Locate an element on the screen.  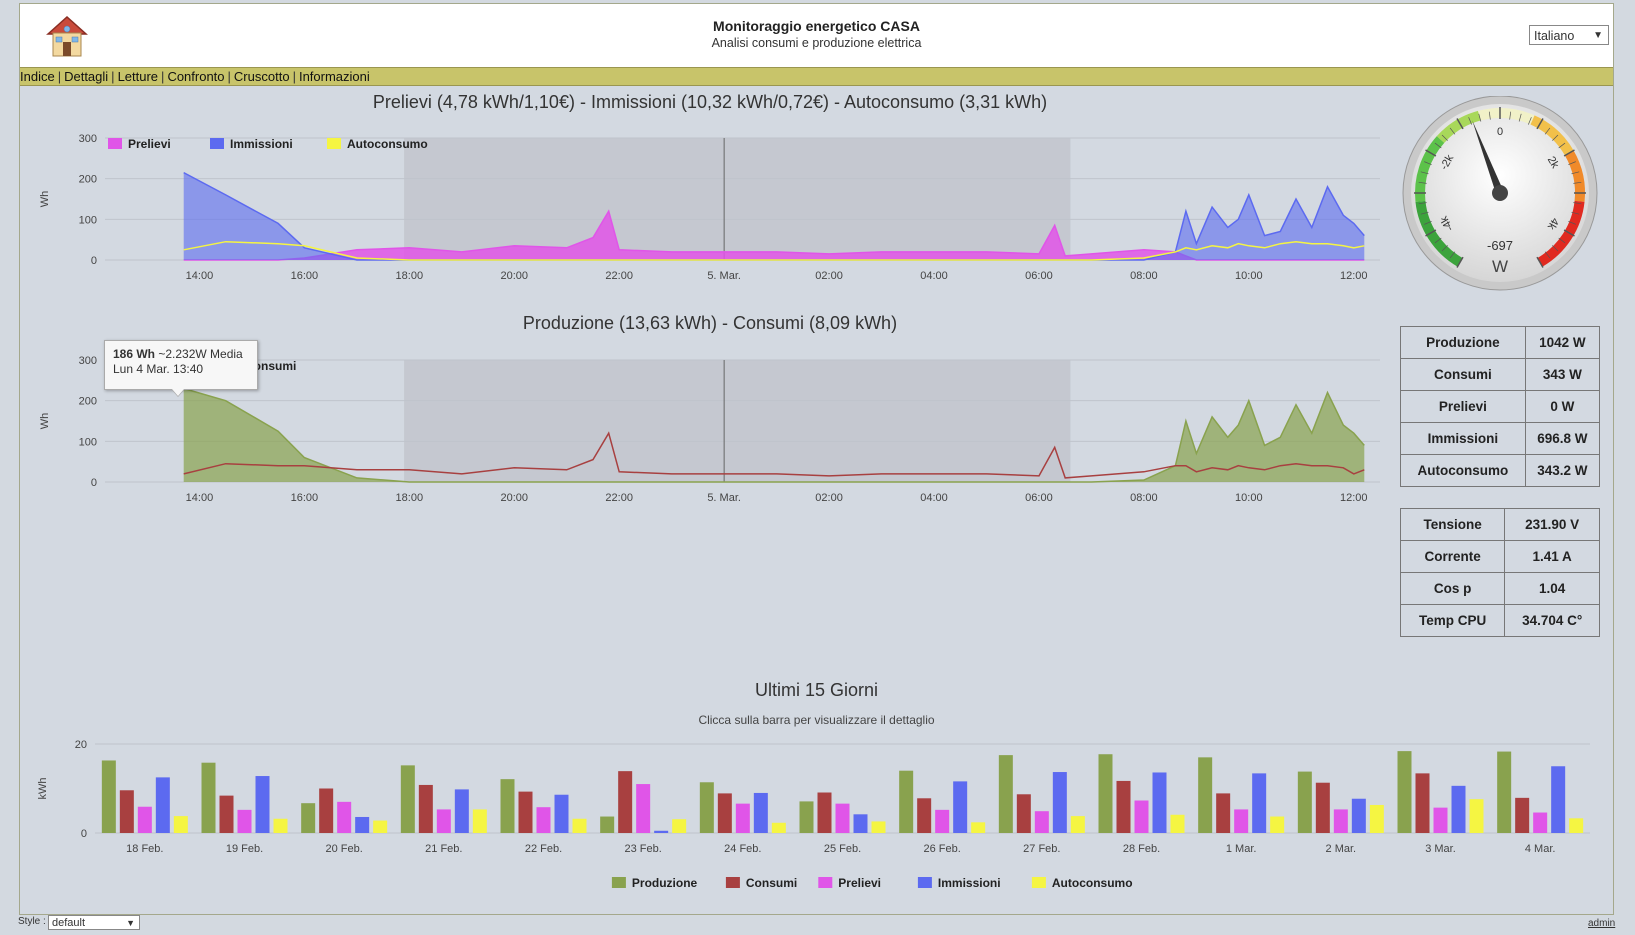
x-tick-label: 02:00 is located at coordinates (829, 276).